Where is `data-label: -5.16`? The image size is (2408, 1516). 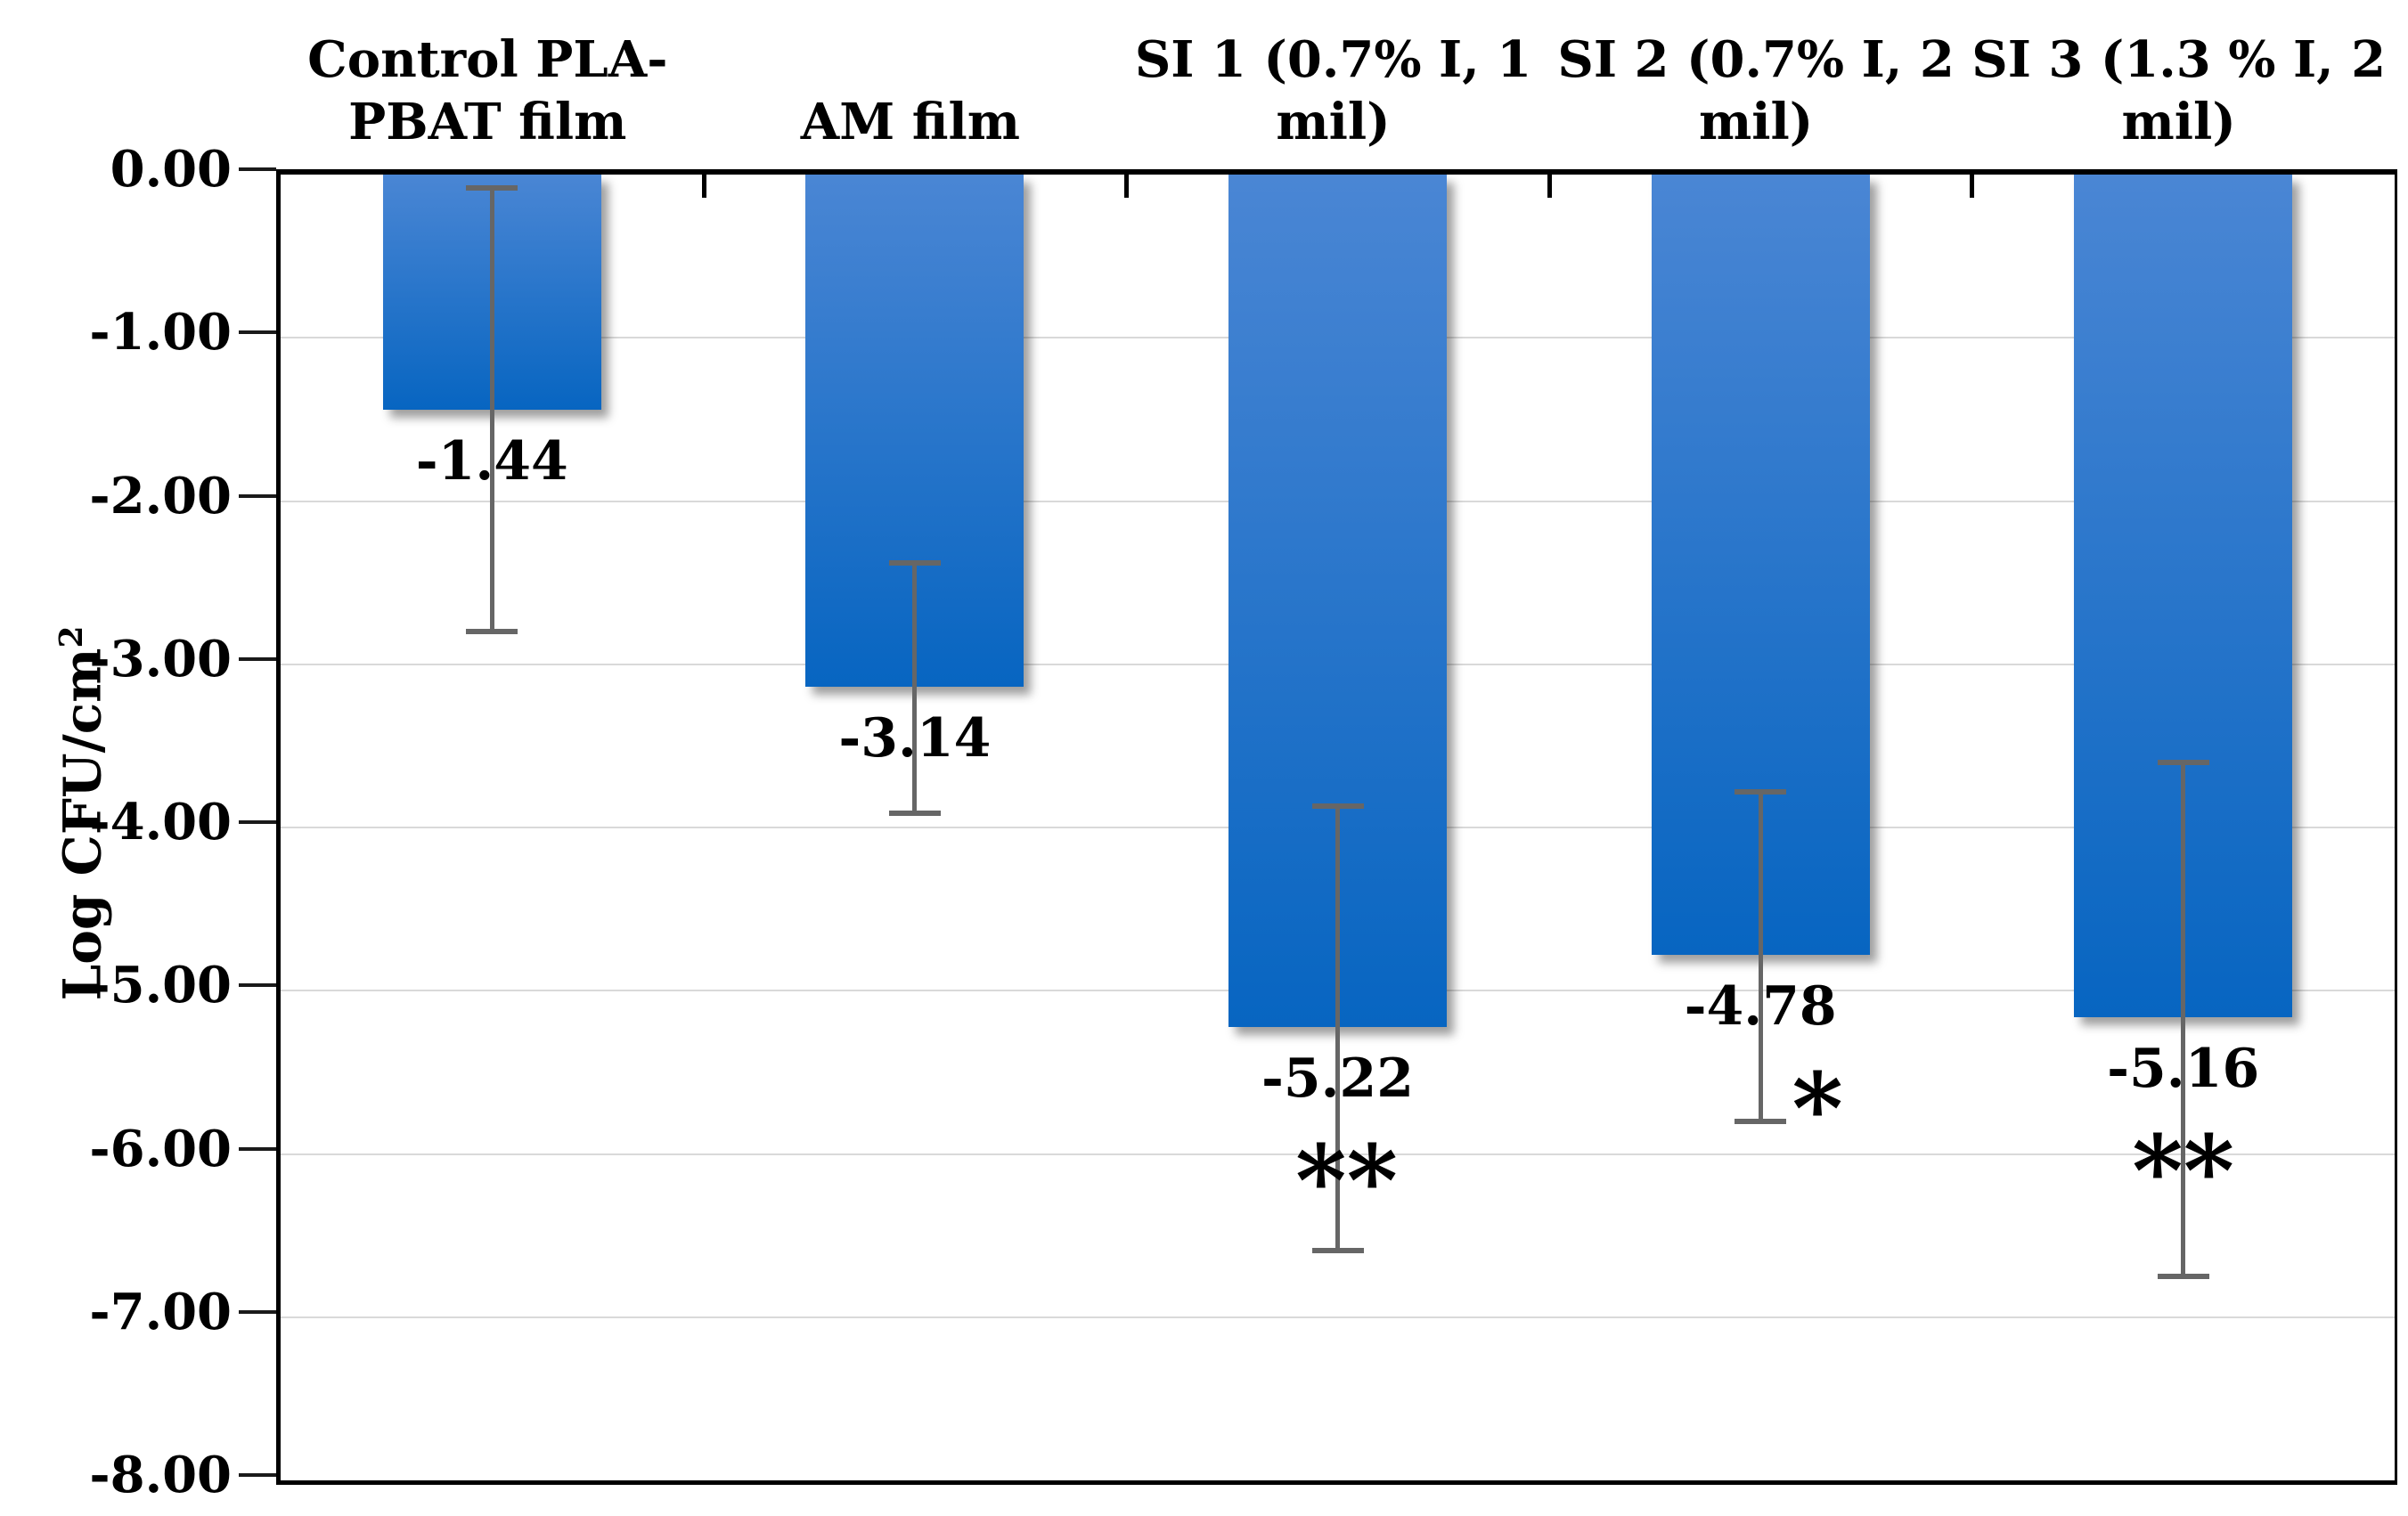
data-label: -5.16 is located at coordinates (2183, 1068).